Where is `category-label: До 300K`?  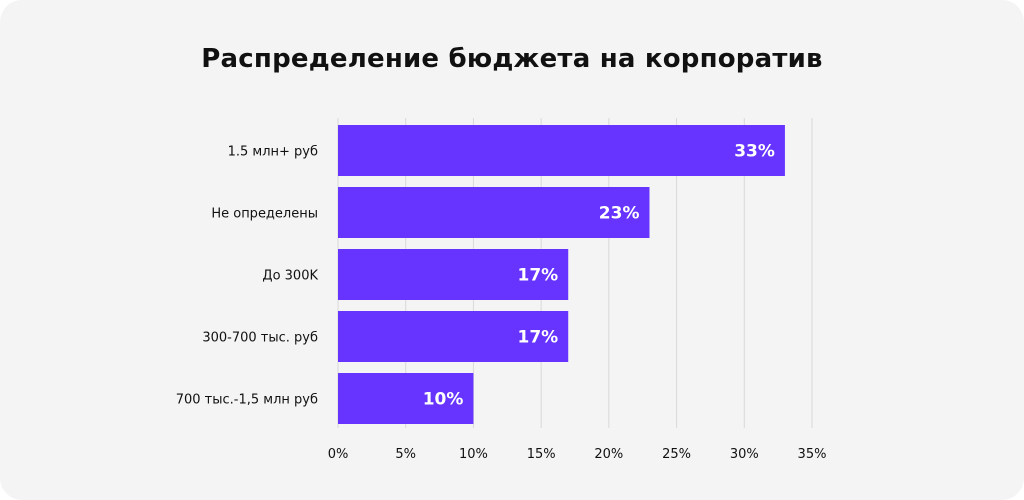 category-label: До 300K is located at coordinates (290, 276).